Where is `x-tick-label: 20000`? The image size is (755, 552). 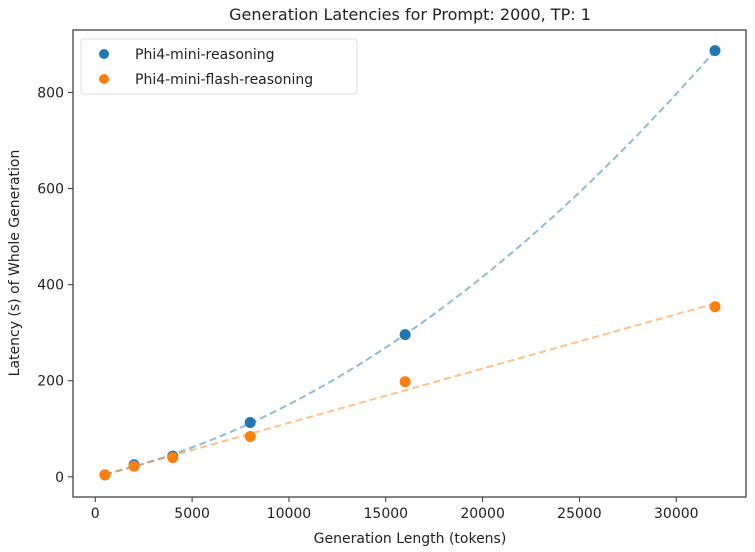
x-tick-label: 20000 is located at coordinates (482, 514).